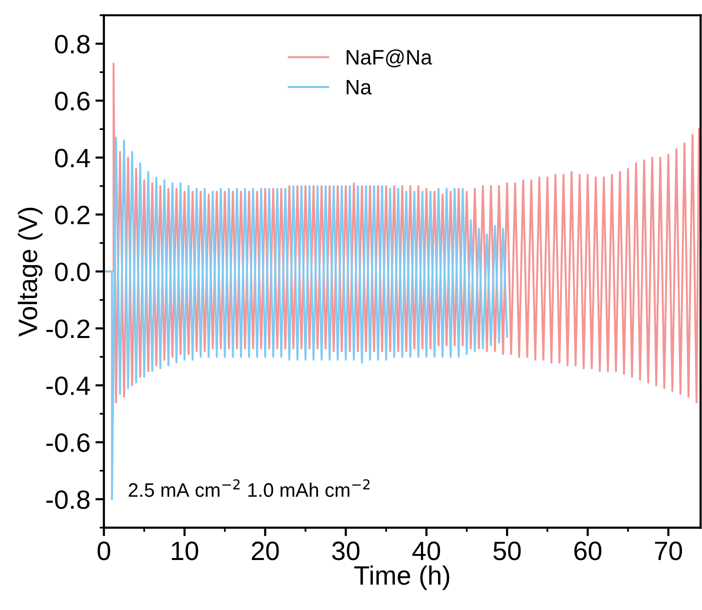  What do you see at coordinates (68, 442) in the screenshot?
I see `y-tick-label: -0.6` at bounding box center [68, 442].